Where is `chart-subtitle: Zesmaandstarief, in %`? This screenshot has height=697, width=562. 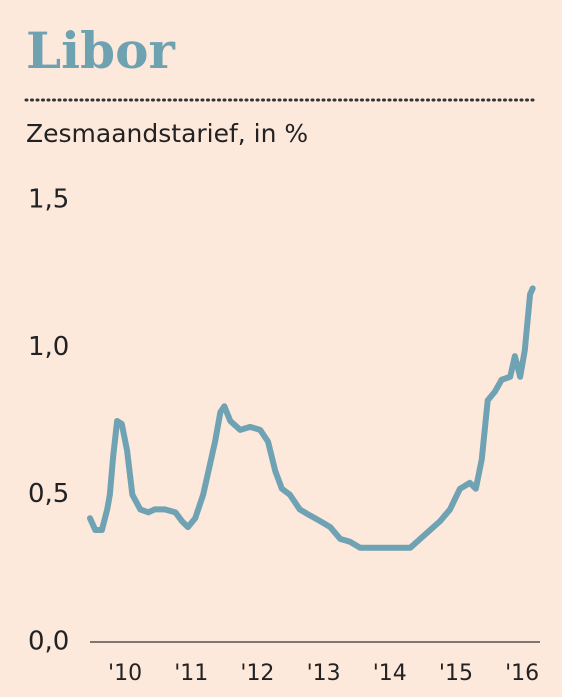
chart-subtitle: Zesmaandstarief, in % is located at coordinates (167, 133).